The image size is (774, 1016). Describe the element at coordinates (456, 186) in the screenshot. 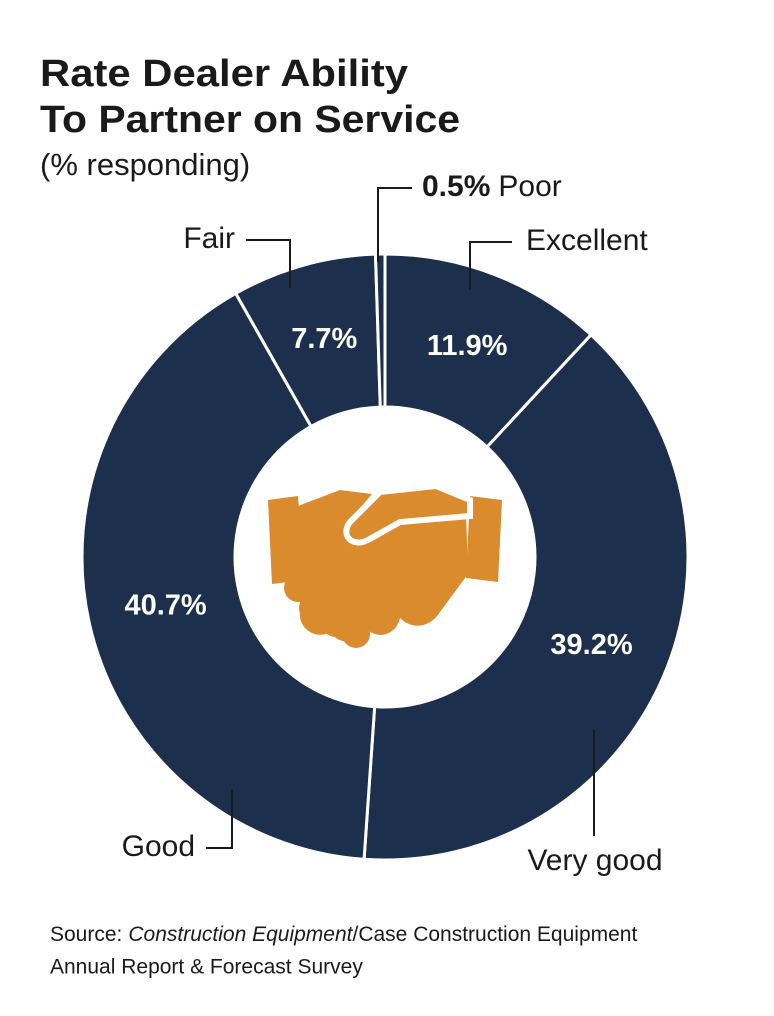

I see `value-label: 0.5%` at that location.